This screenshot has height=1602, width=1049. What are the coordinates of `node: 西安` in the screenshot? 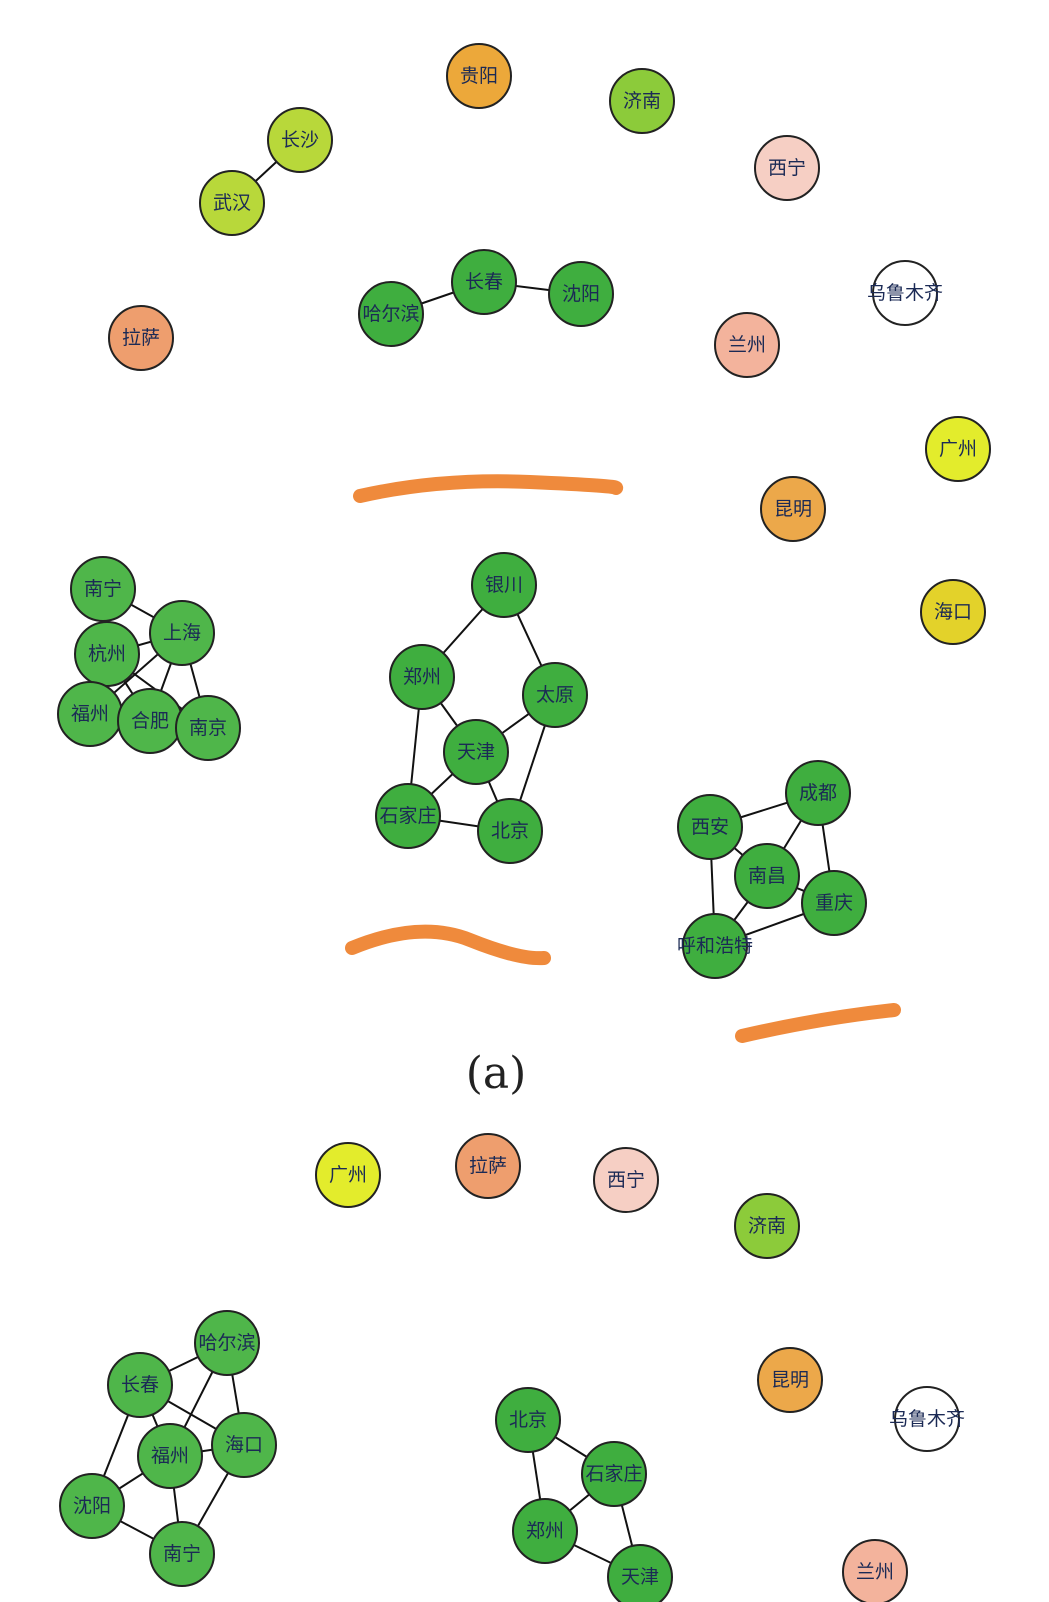 It's located at (710, 827).